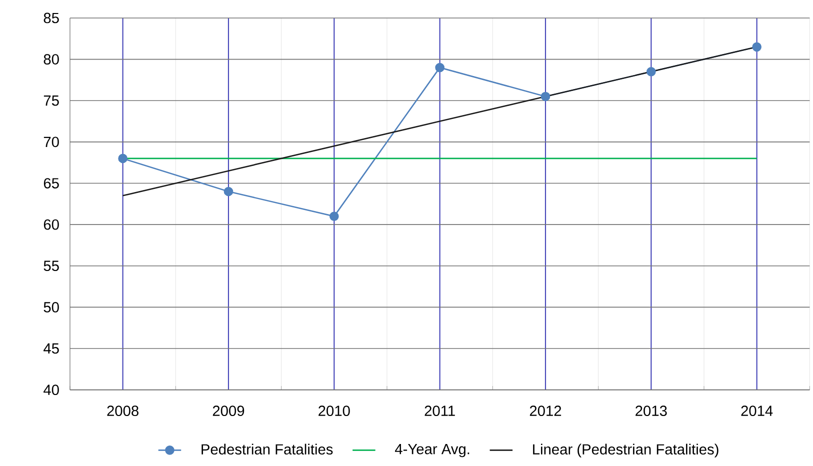 Image resolution: width=813 pixels, height=466 pixels. I want to click on y-tick-label: 45, so click(51, 349).